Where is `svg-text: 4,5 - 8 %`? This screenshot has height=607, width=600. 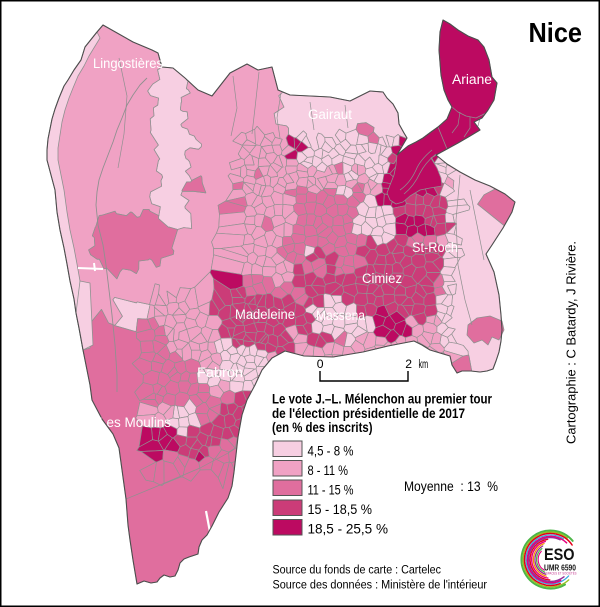
svg-text: 4,5 - 8 % is located at coordinates (331, 451).